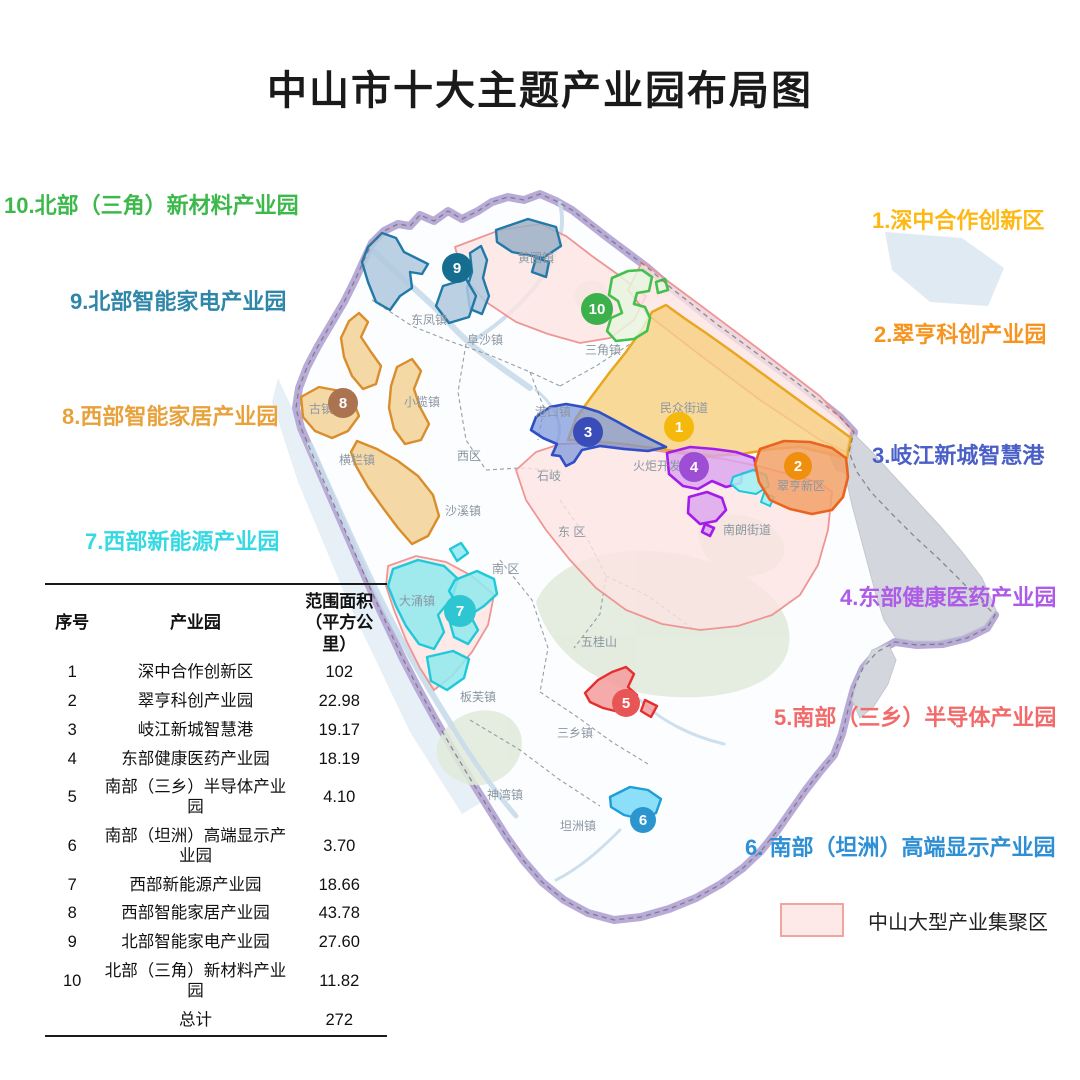  I want to click on town-label: 石岐, so click(549, 476).